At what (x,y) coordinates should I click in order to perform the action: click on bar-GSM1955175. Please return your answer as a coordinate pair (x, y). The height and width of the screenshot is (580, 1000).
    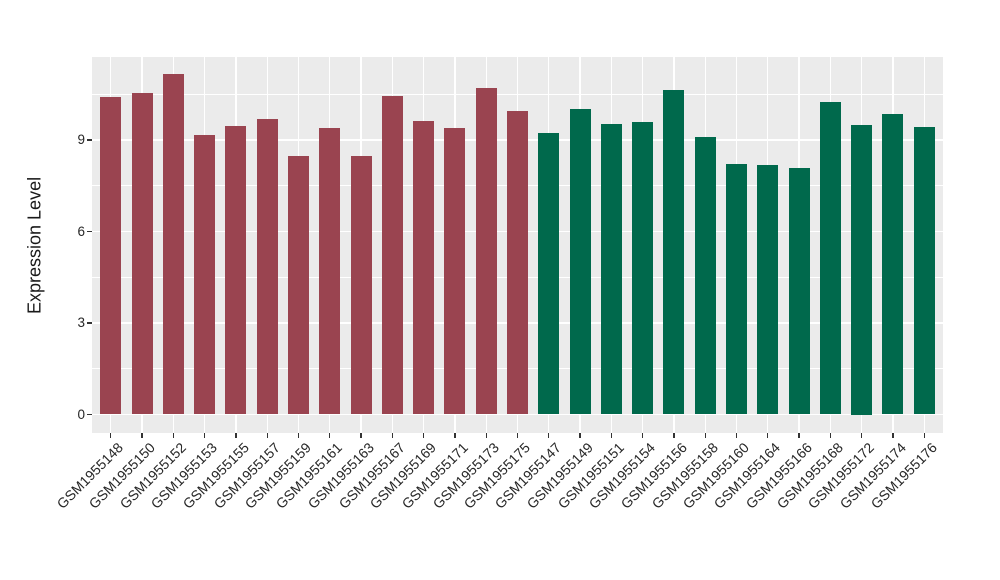
    Looking at the image, I should click on (517, 262).